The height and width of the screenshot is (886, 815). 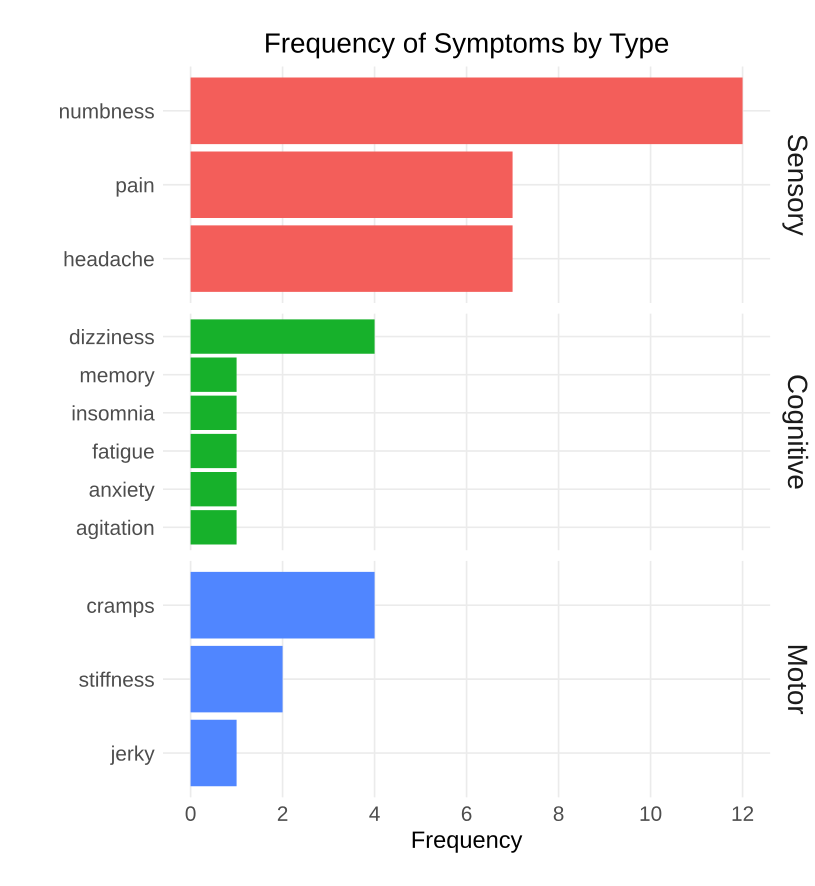 What do you see at coordinates (467, 842) in the screenshot?
I see `x-axis-title: Frequency` at bounding box center [467, 842].